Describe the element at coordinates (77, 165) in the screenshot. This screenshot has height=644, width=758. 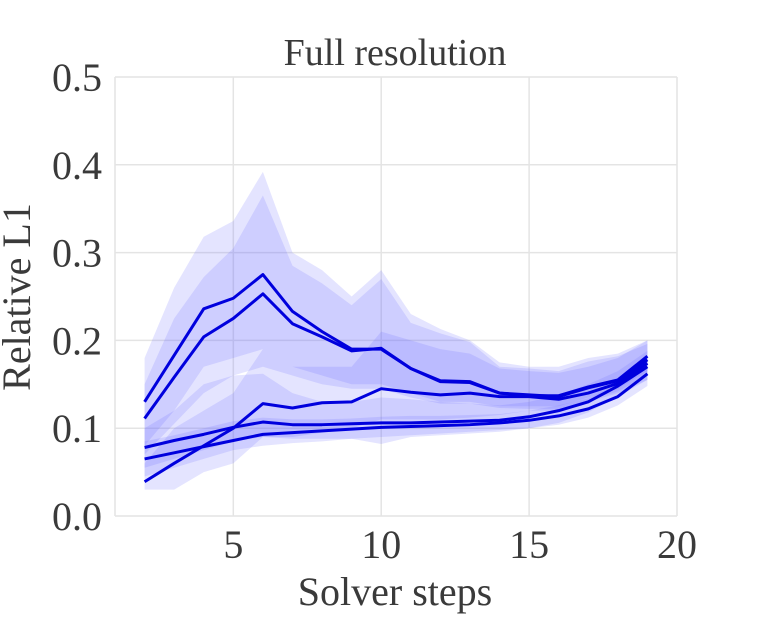
I see `y-tick-label: 0.4` at that location.